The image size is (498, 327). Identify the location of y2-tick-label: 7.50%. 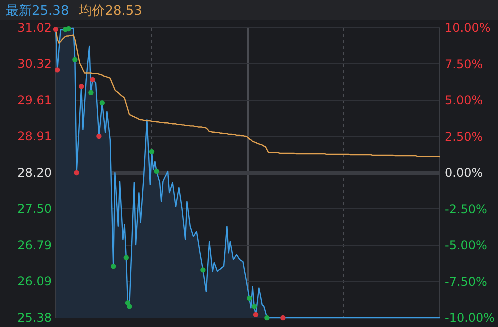
(464, 64).